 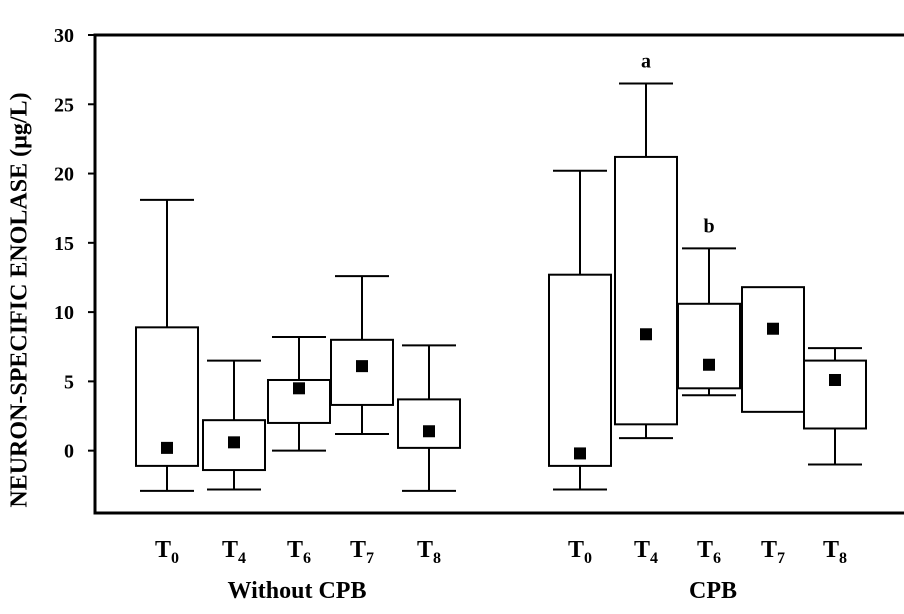 What do you see at coordinates (69, 382) in the screenshot?
I see `y-tick-label: 5` at bounding box center [69, 382].